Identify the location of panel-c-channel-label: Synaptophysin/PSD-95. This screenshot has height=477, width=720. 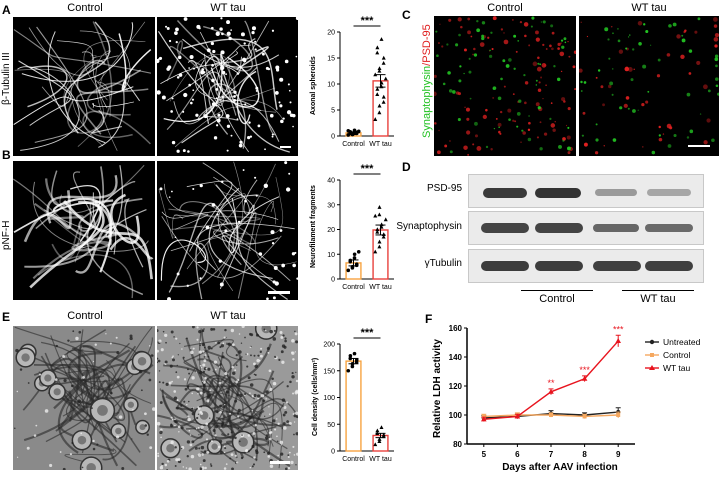
(427, 81).